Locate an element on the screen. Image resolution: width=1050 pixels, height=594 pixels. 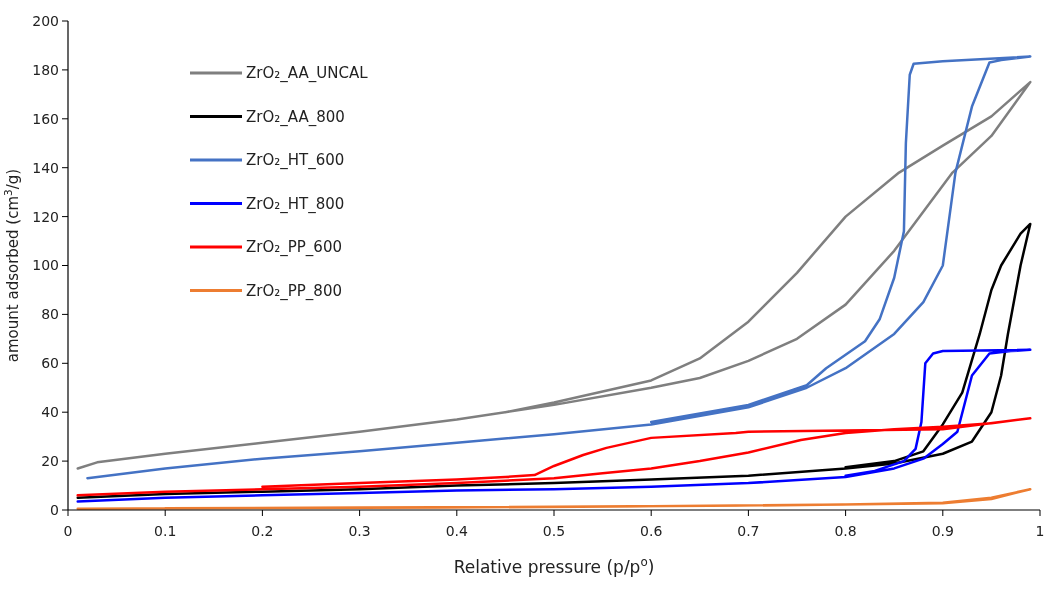
x-tick-label: 0.3 is located at coordinates (359, 531).